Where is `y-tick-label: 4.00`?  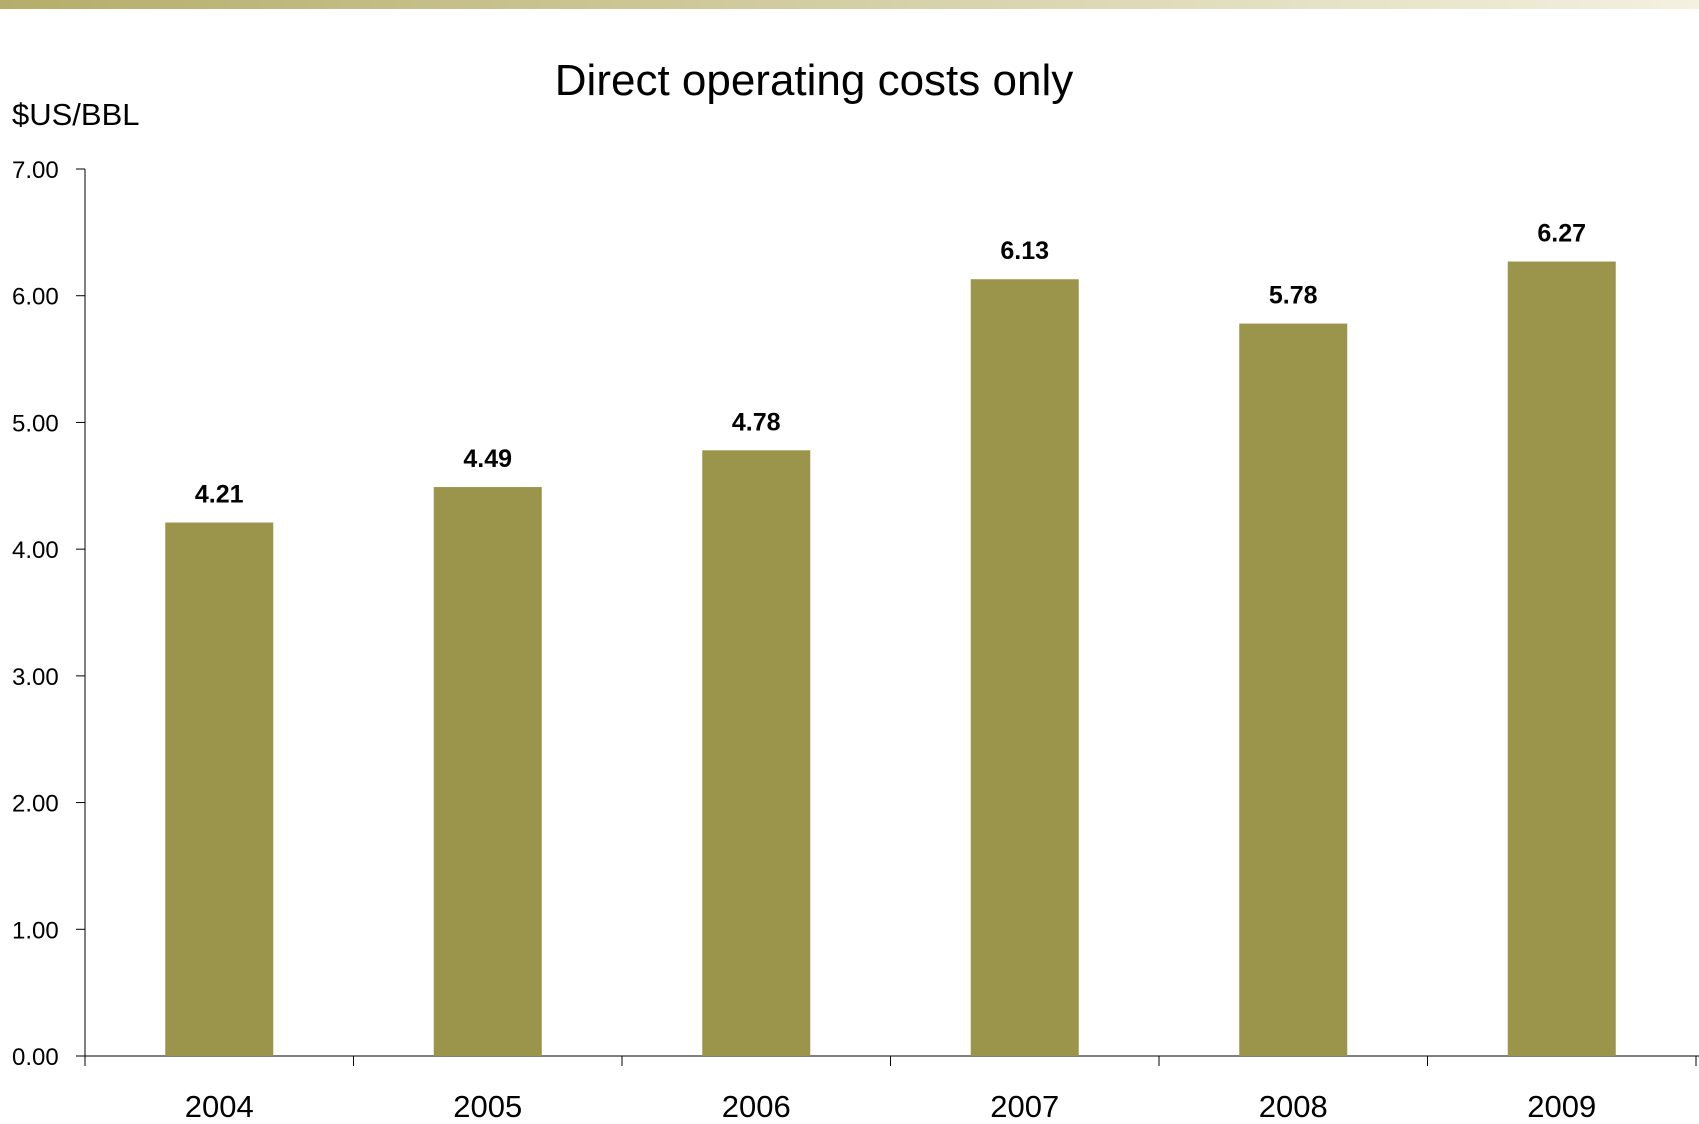
y-tick-label: 4.00 is located at coordinates (35, 550).